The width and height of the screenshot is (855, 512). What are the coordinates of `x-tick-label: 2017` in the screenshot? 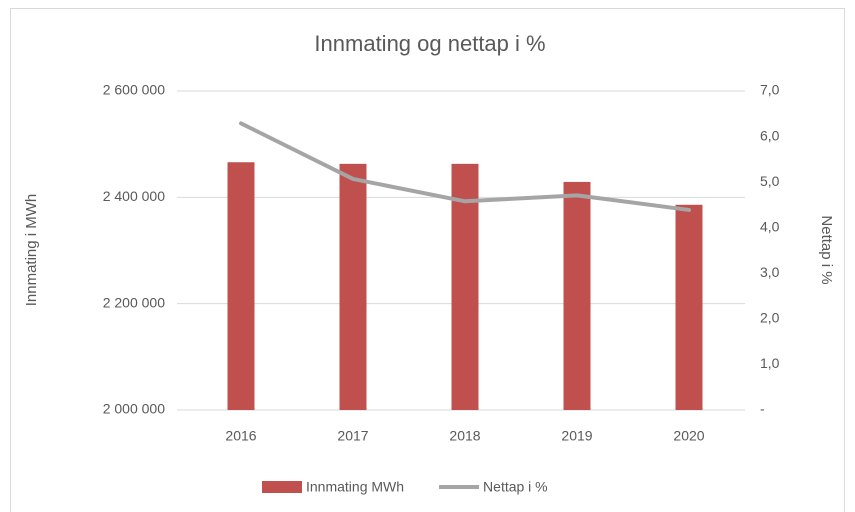 It's located at (352, 436).